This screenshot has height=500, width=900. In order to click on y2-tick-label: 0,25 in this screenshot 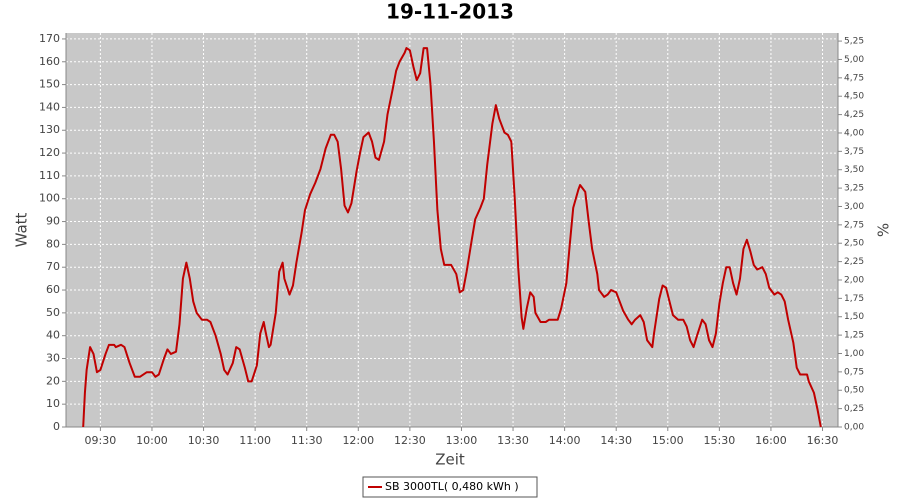, I will do `click(854, 409)`.